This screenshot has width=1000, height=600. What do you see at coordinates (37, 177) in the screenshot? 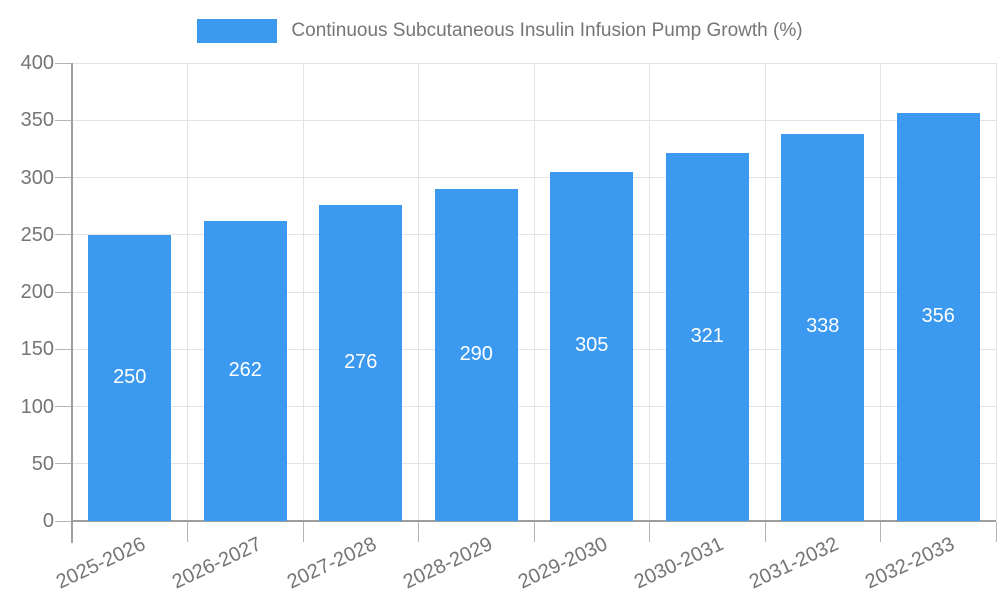
I see `y-tick-label: 300` at bounding box center [37, 177].